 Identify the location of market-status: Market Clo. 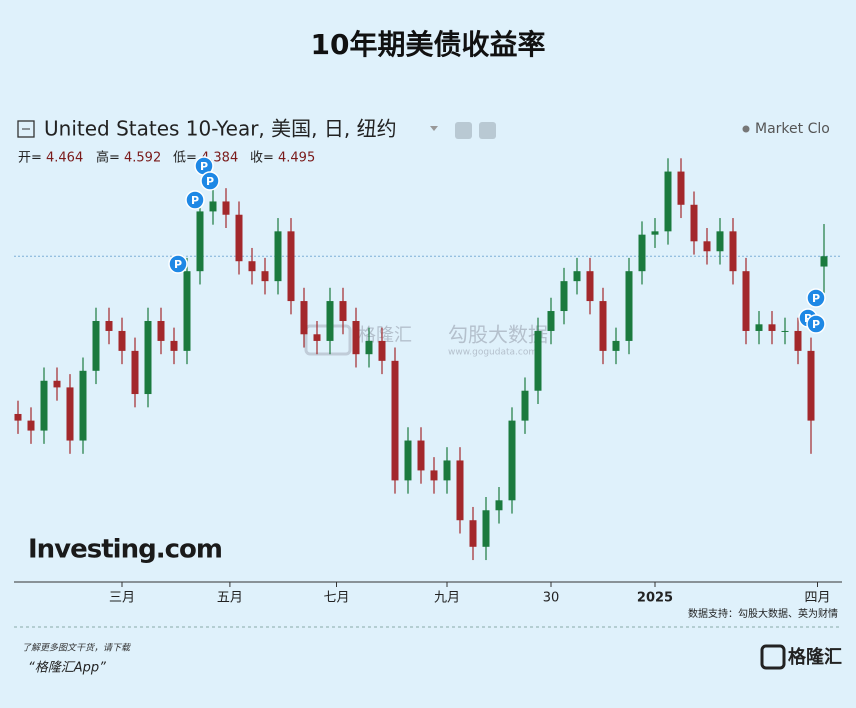
(792, 129).